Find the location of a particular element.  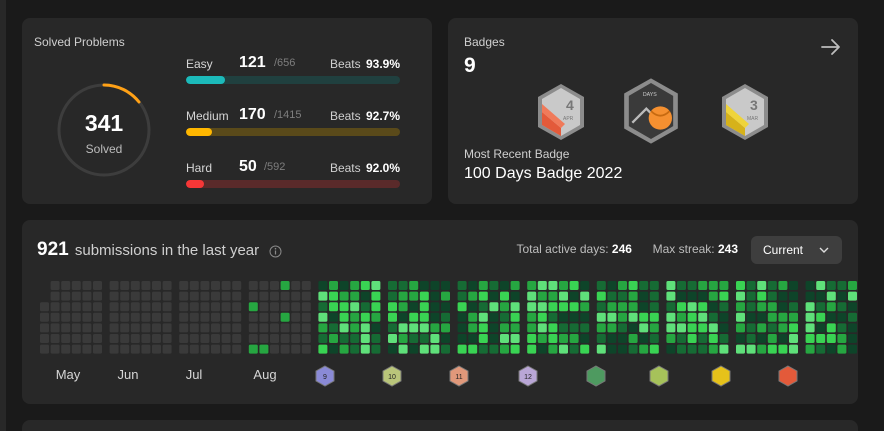

monthly-badge-icon: 9 is located at coordinates (325, 376).